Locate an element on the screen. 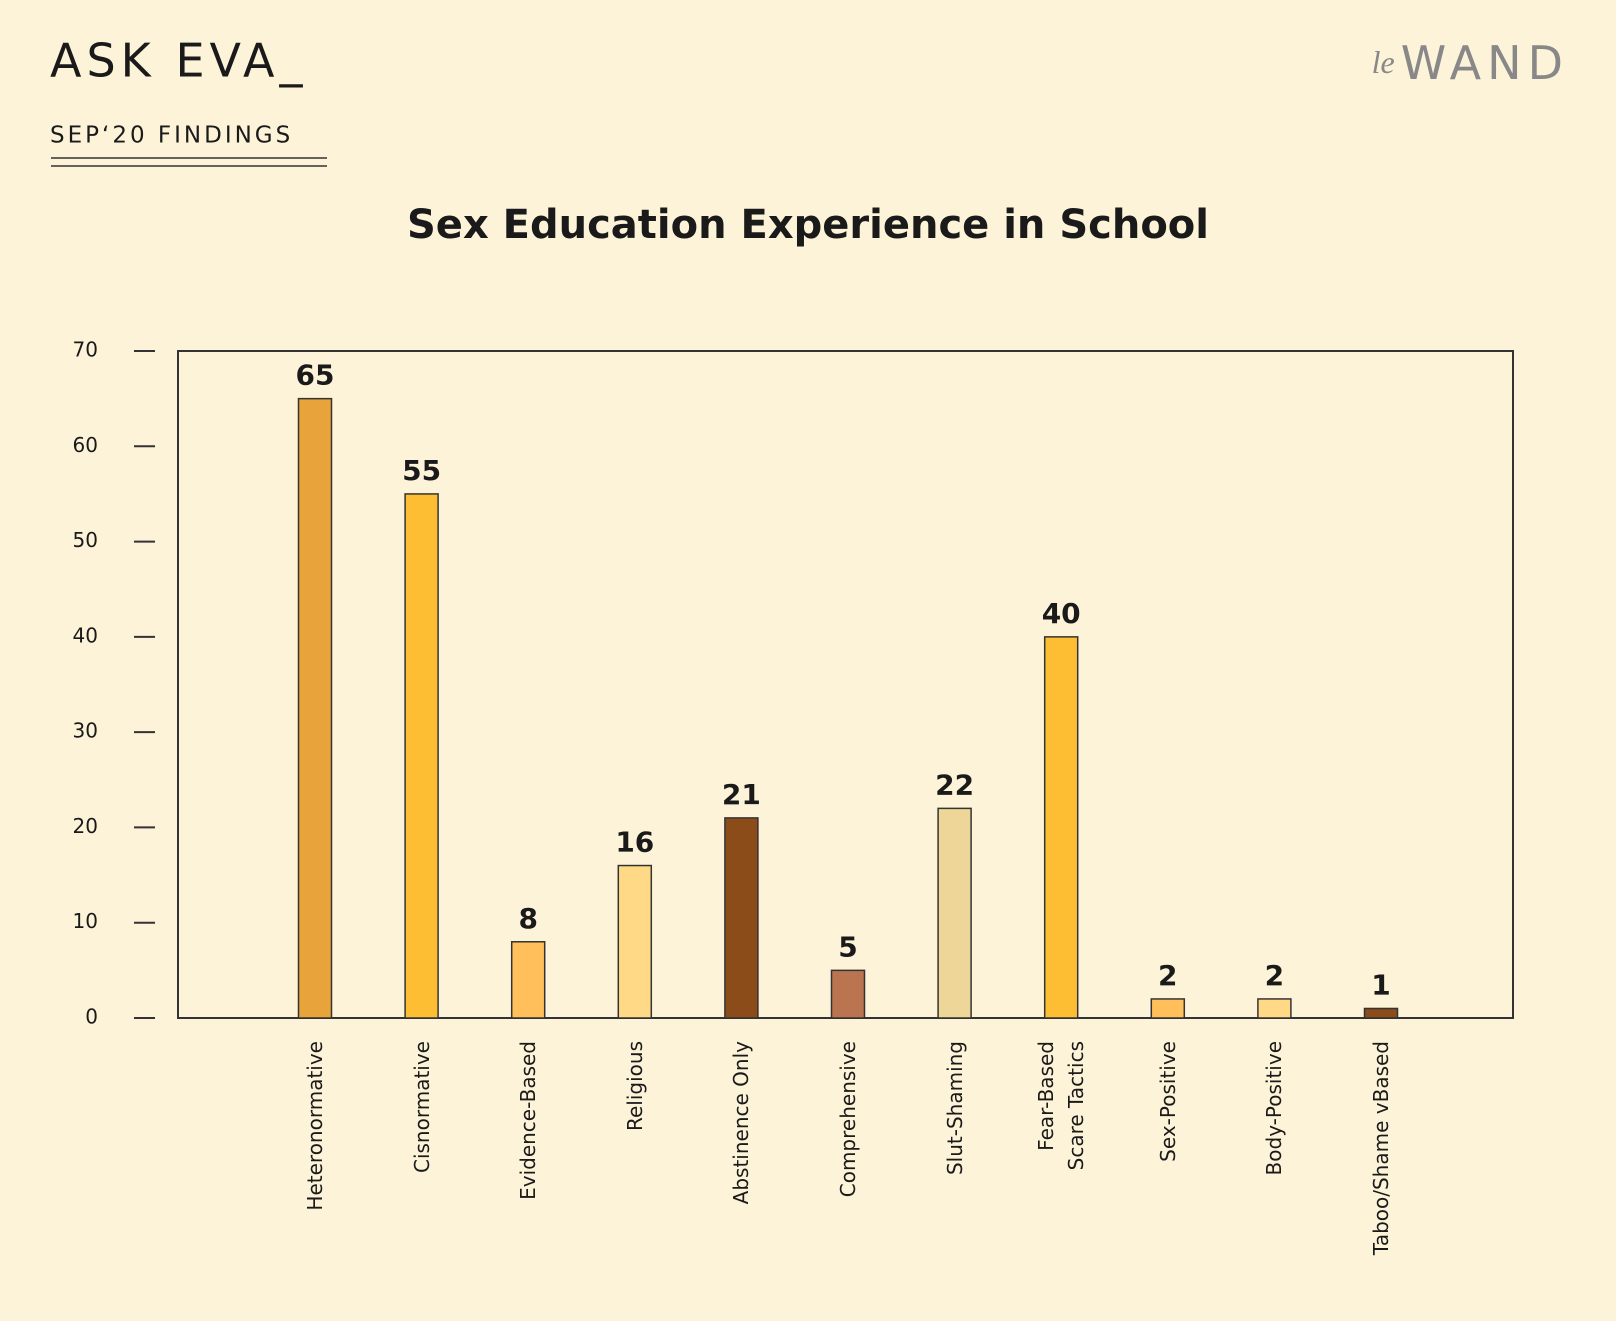 The width and height of the screenshot is (1616, 1321). value-label: 1 is located at coordinates (1380, 984).